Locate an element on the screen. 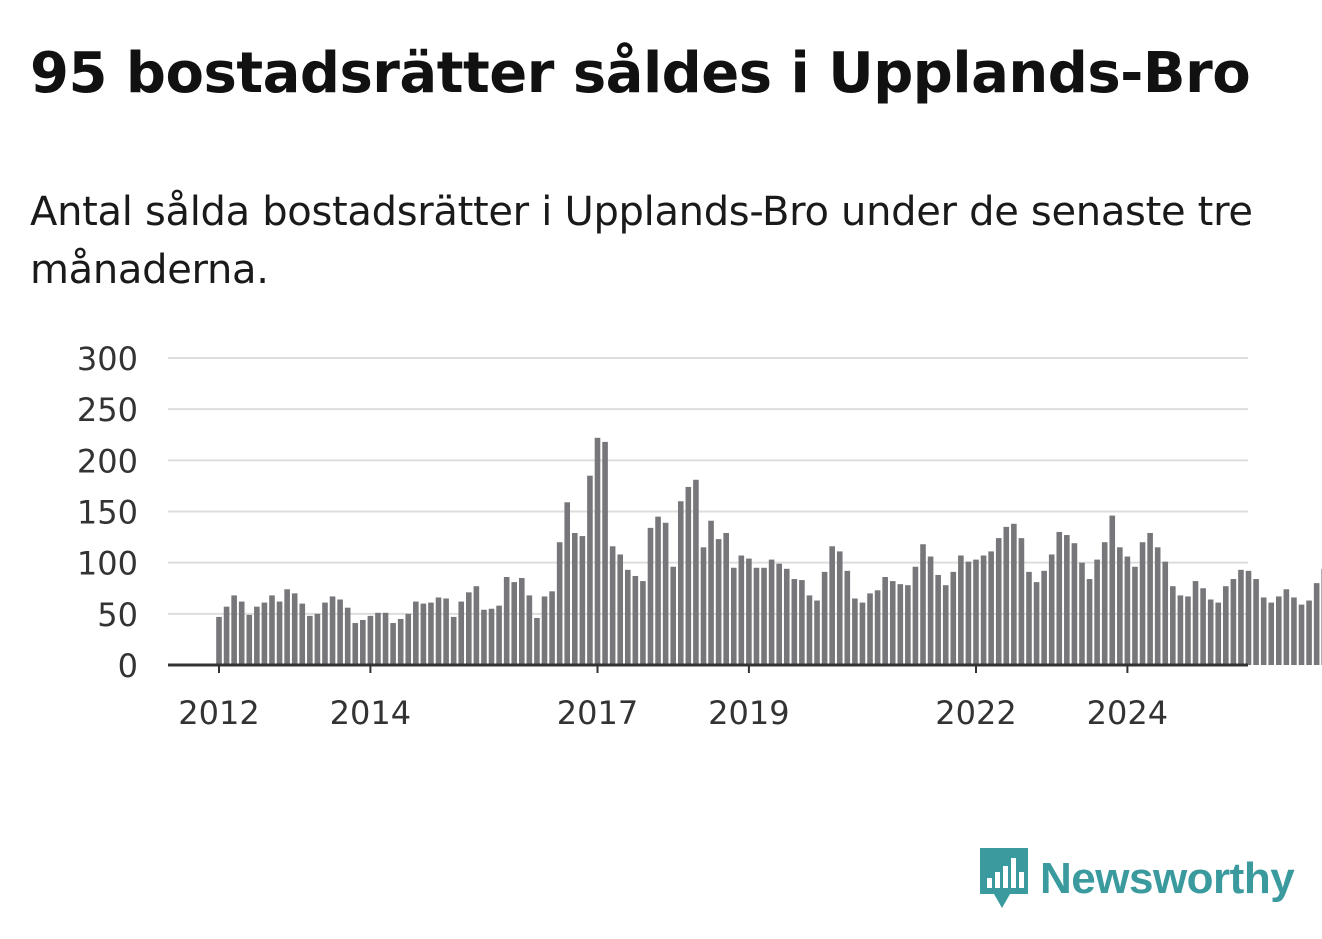 This screenshot has width=1322, height=939. y-tick-label: 0 is located at coordinates (128, 666).